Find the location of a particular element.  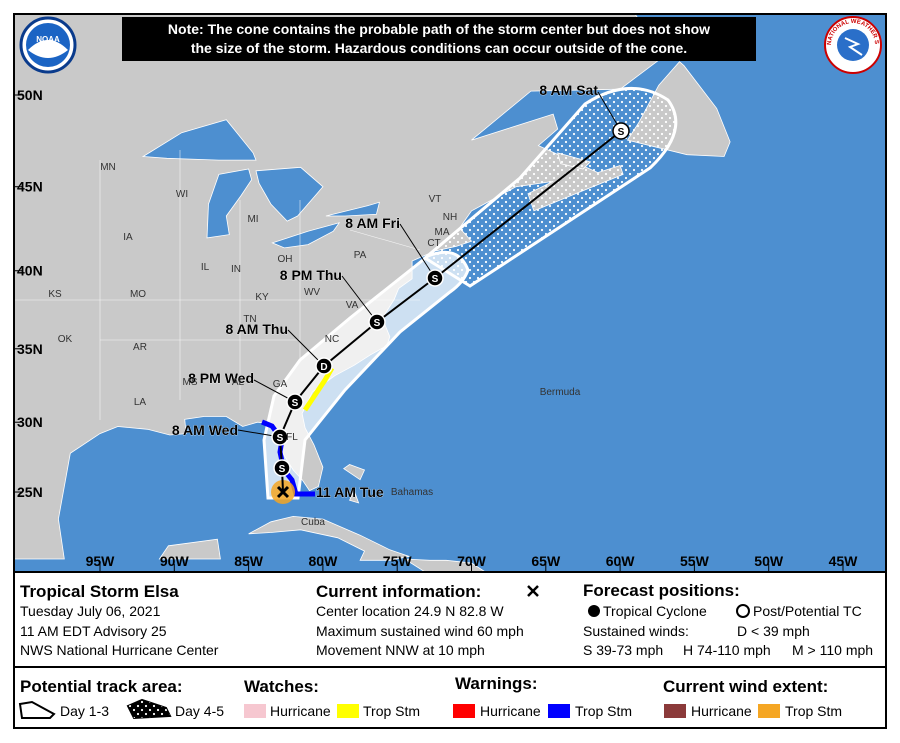

note-box is located at coordinates (439, 39).